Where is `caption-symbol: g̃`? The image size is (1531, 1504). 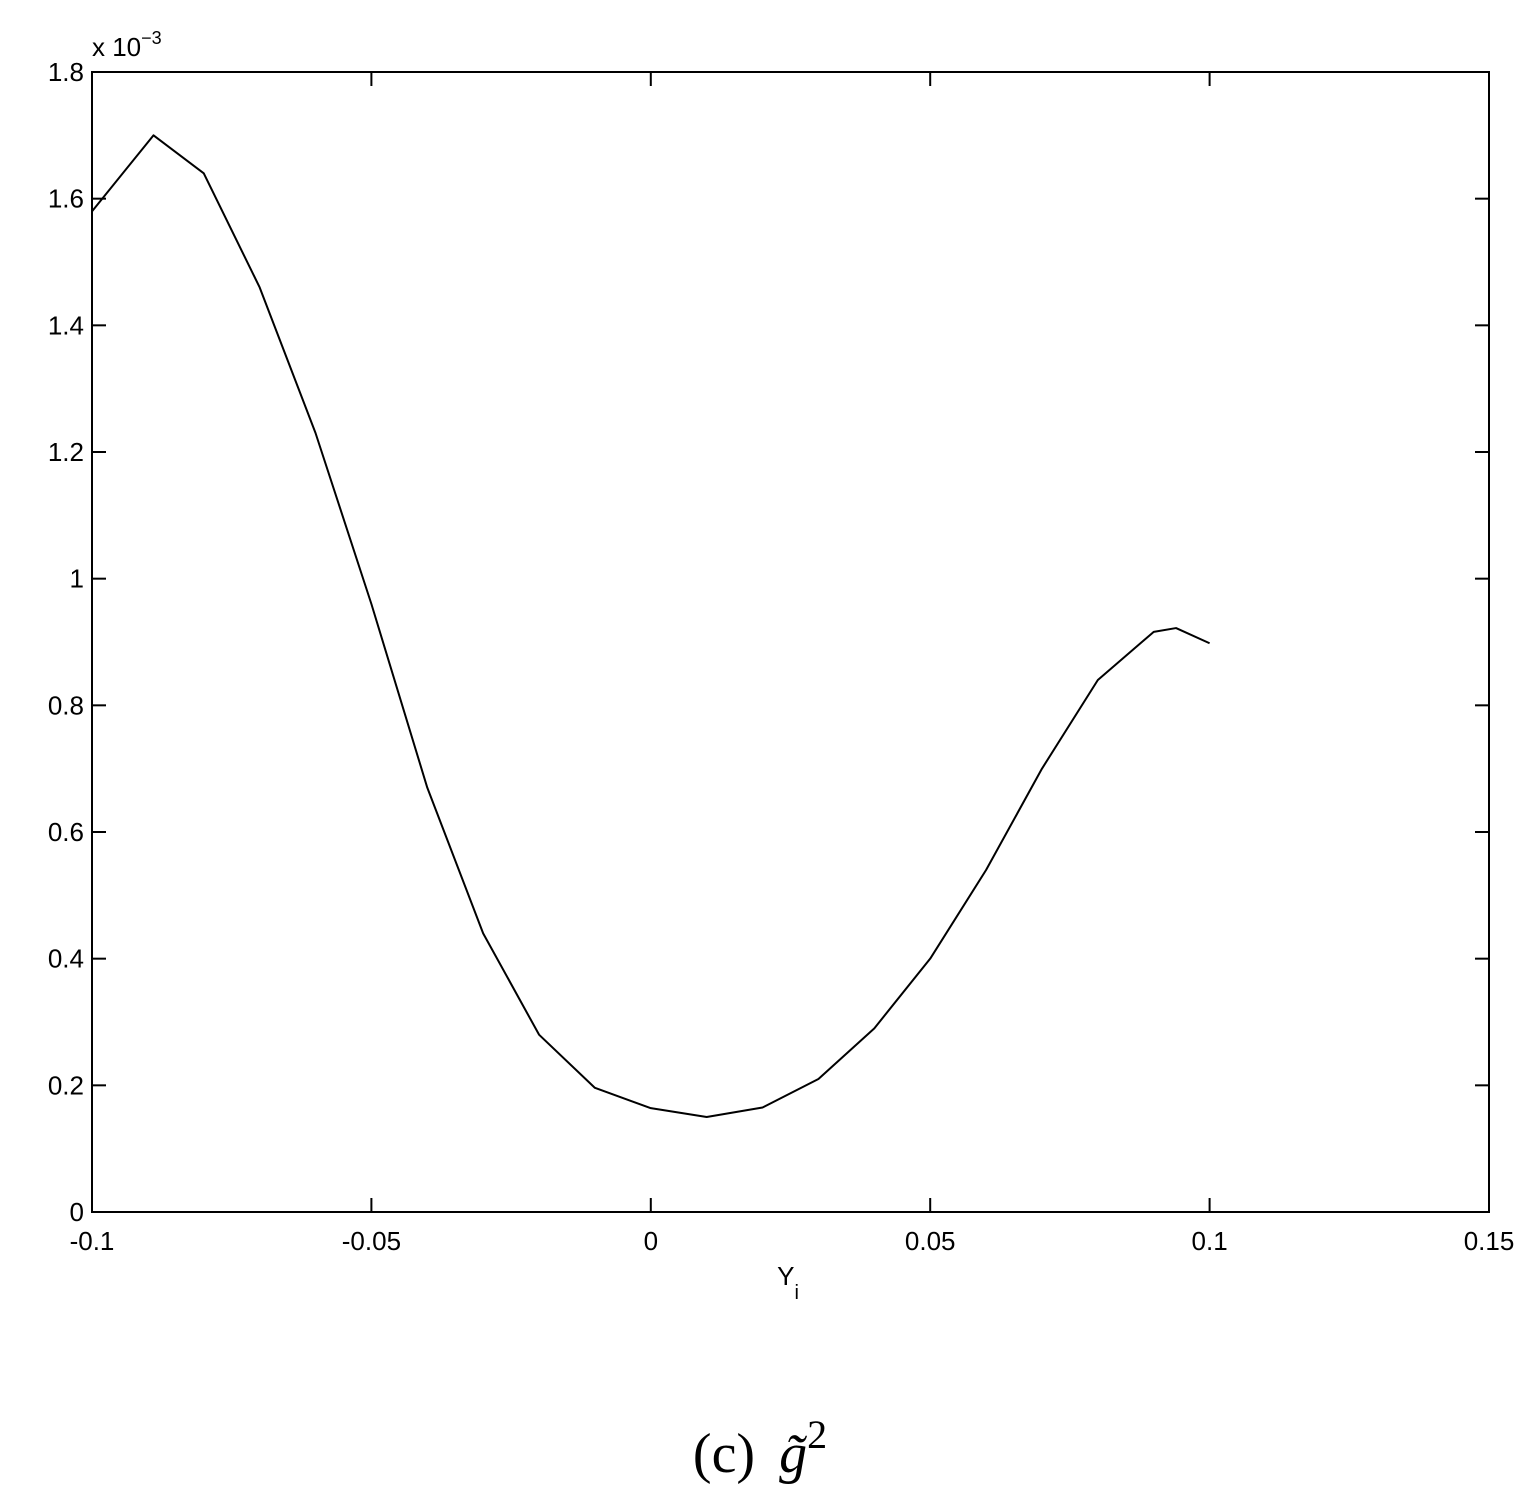 caption-symbol: g̃ is located at coordinates (793, 1454).